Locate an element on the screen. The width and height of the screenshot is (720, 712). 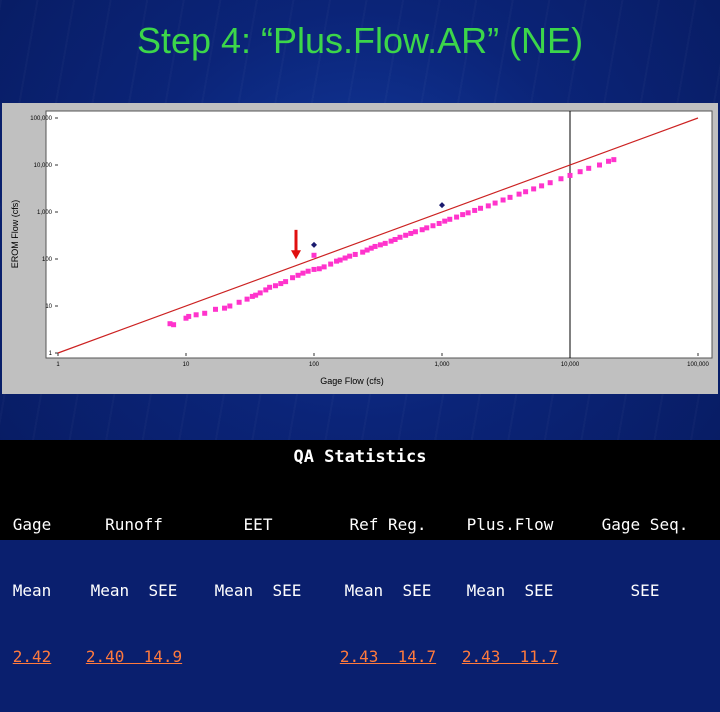
plusflow-value: 2.43 11.7 is located at coordinates (510, 656).